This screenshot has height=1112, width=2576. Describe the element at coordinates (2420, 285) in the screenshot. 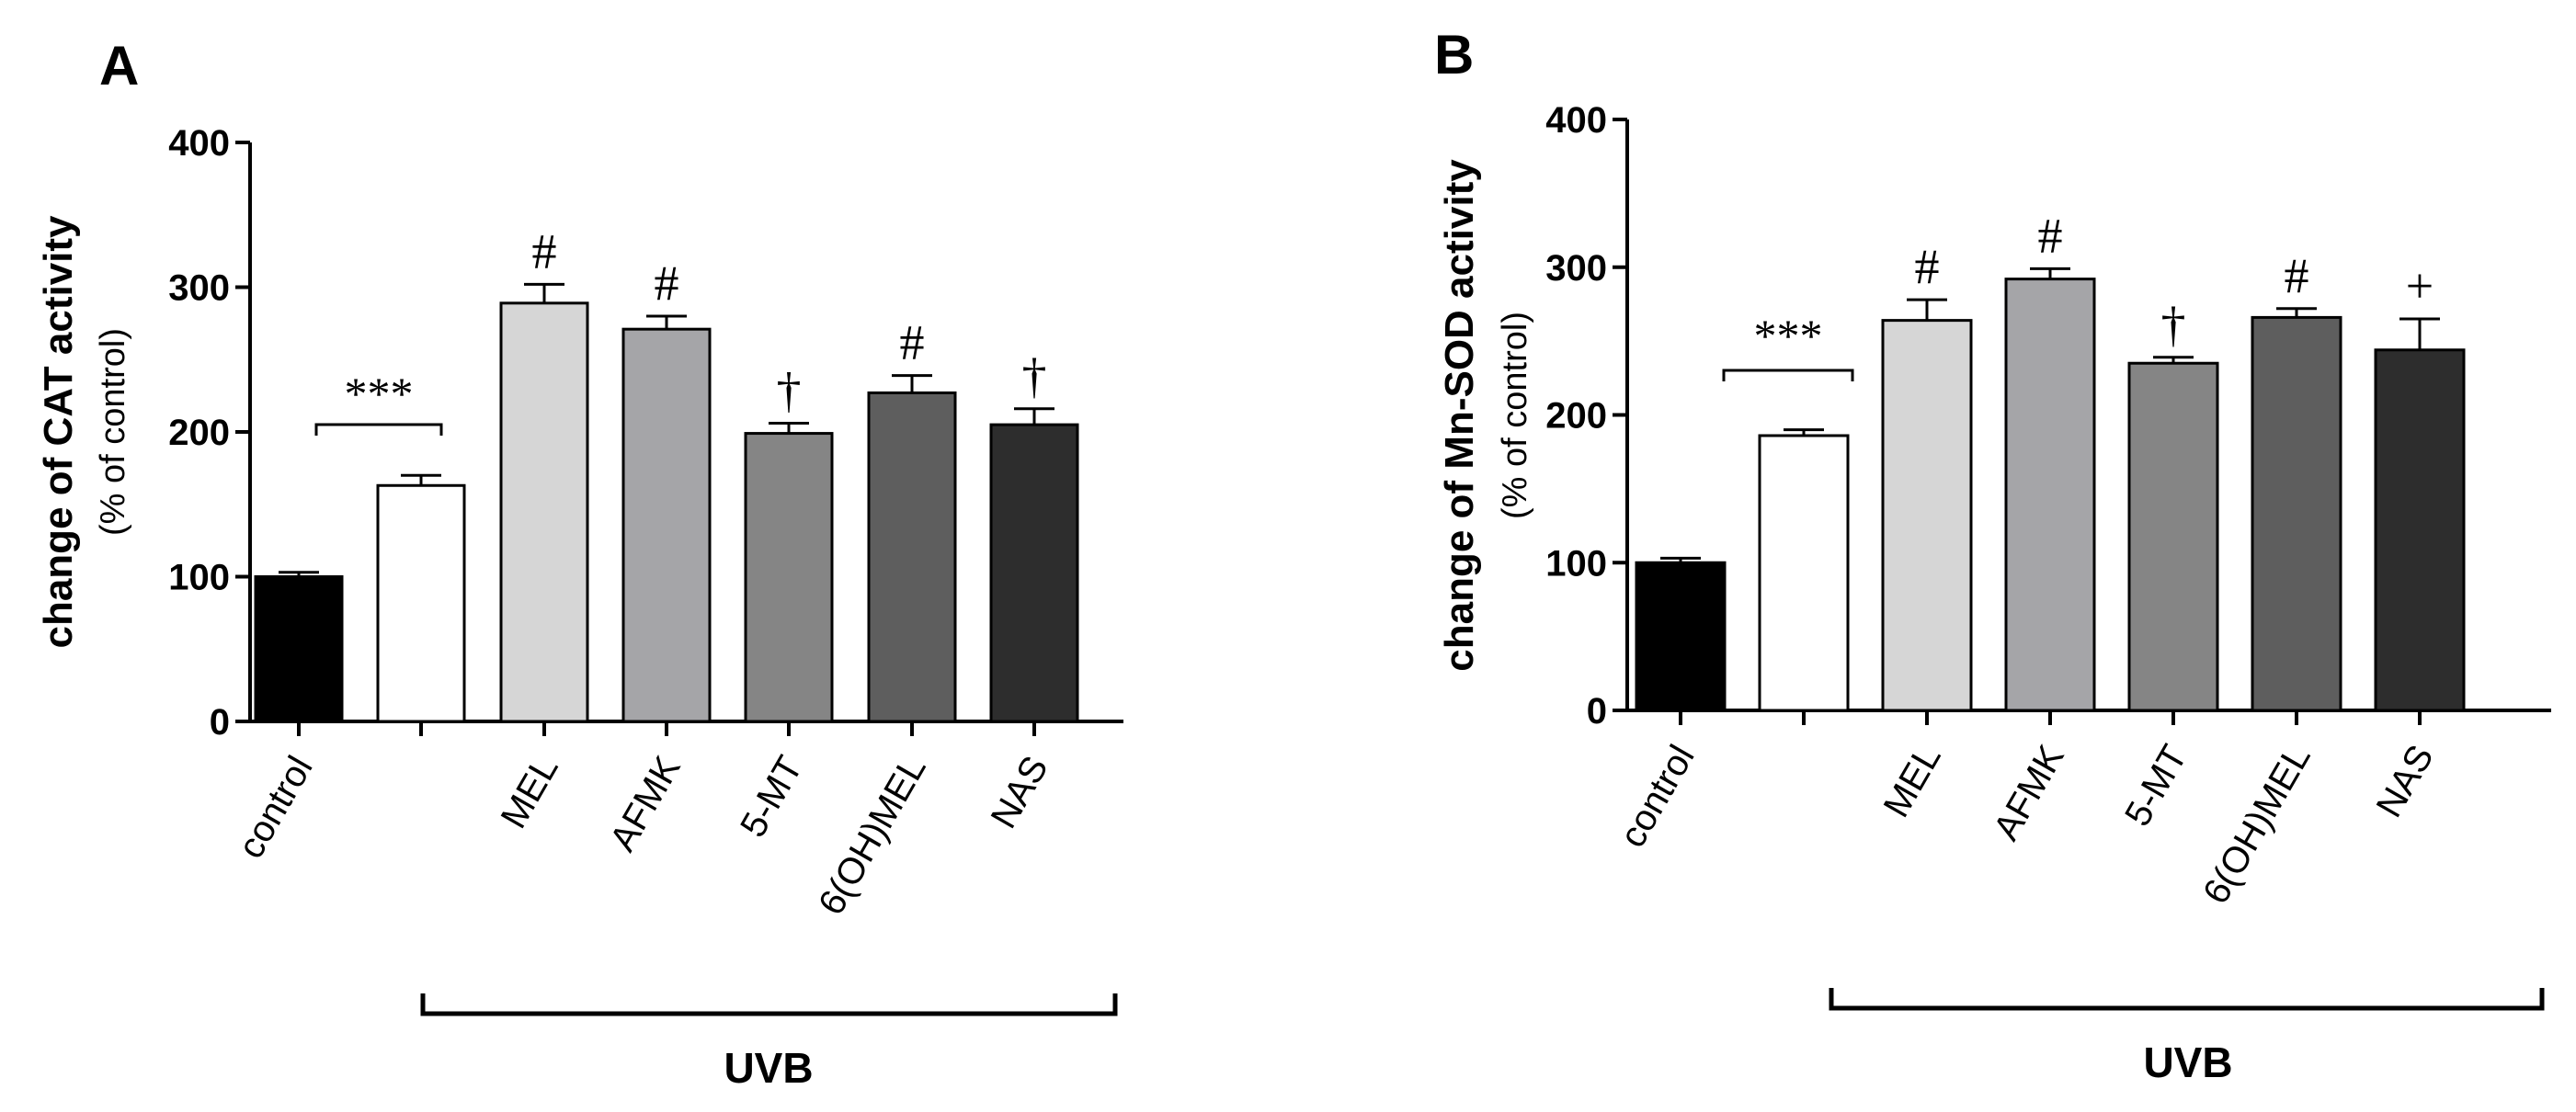

I see `significance-marker: +` at that location.